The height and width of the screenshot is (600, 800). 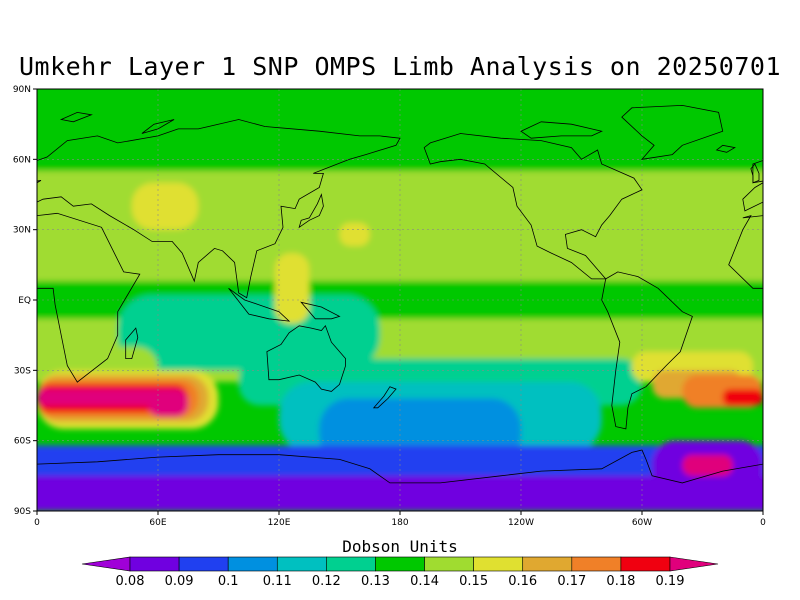 I want to click on colorbar-label: 0.08, so click(x=130, y=581).